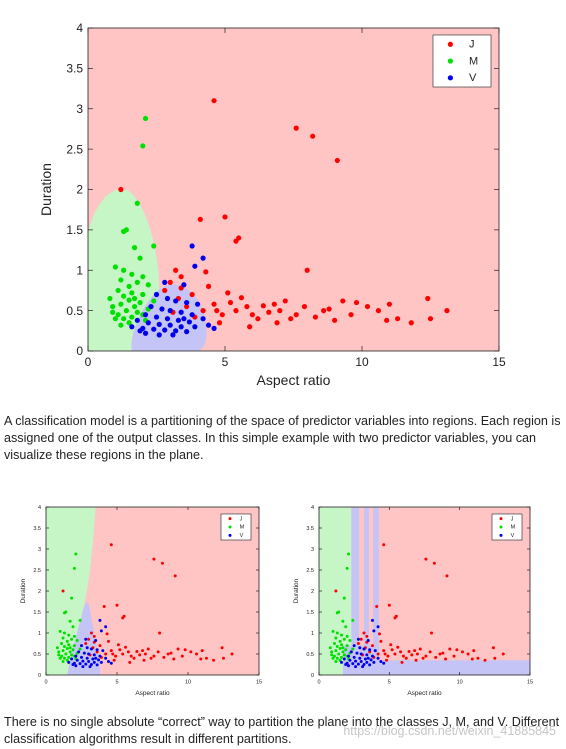 The width and height of the screenshot is (566, 749). I want to click on y-tick-label: 0.5, so click(37, 655).